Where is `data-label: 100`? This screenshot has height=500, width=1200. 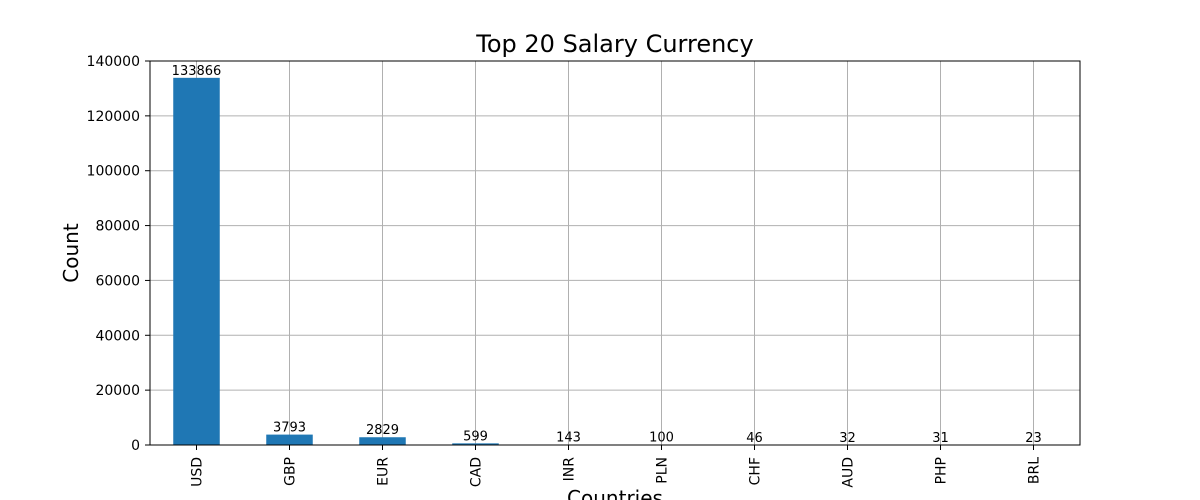
data-label: 100 is located at coordinates (661, 438).